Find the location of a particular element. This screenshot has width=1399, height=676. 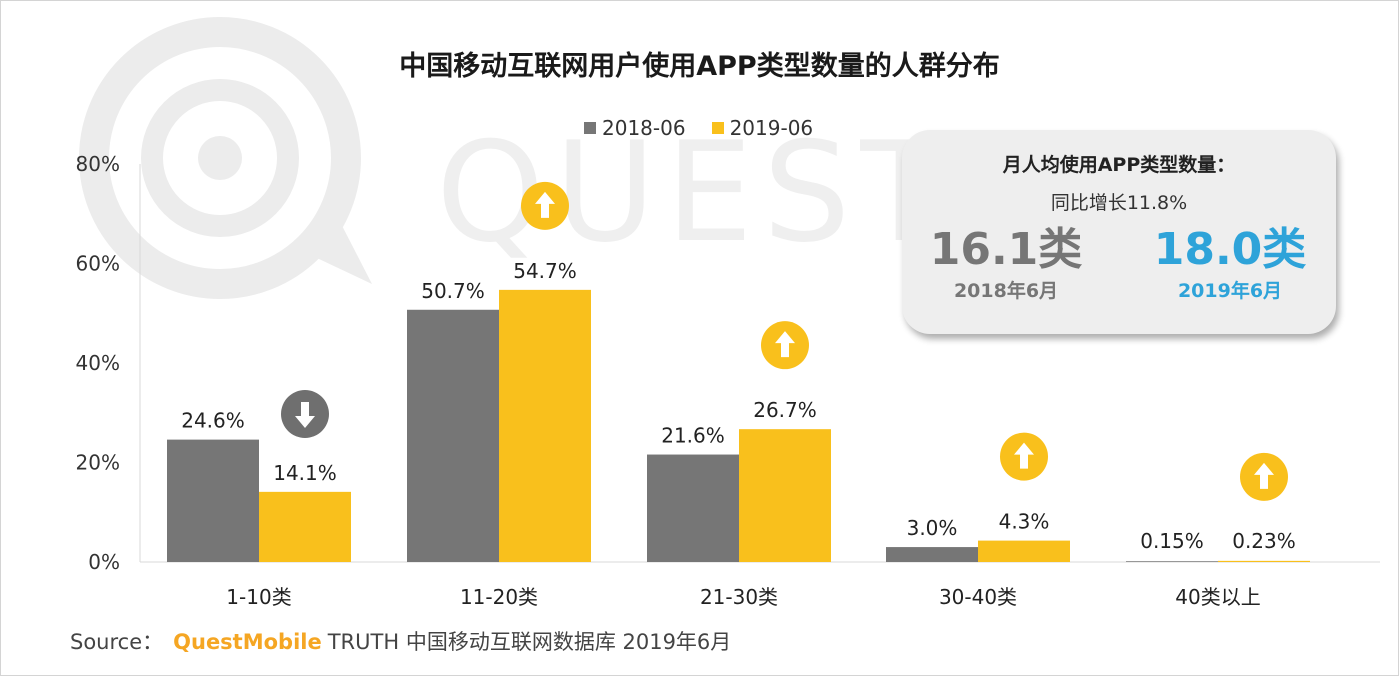

stat-2018: 16.1类 2018年6月 is located at coordinates (1006, 262).